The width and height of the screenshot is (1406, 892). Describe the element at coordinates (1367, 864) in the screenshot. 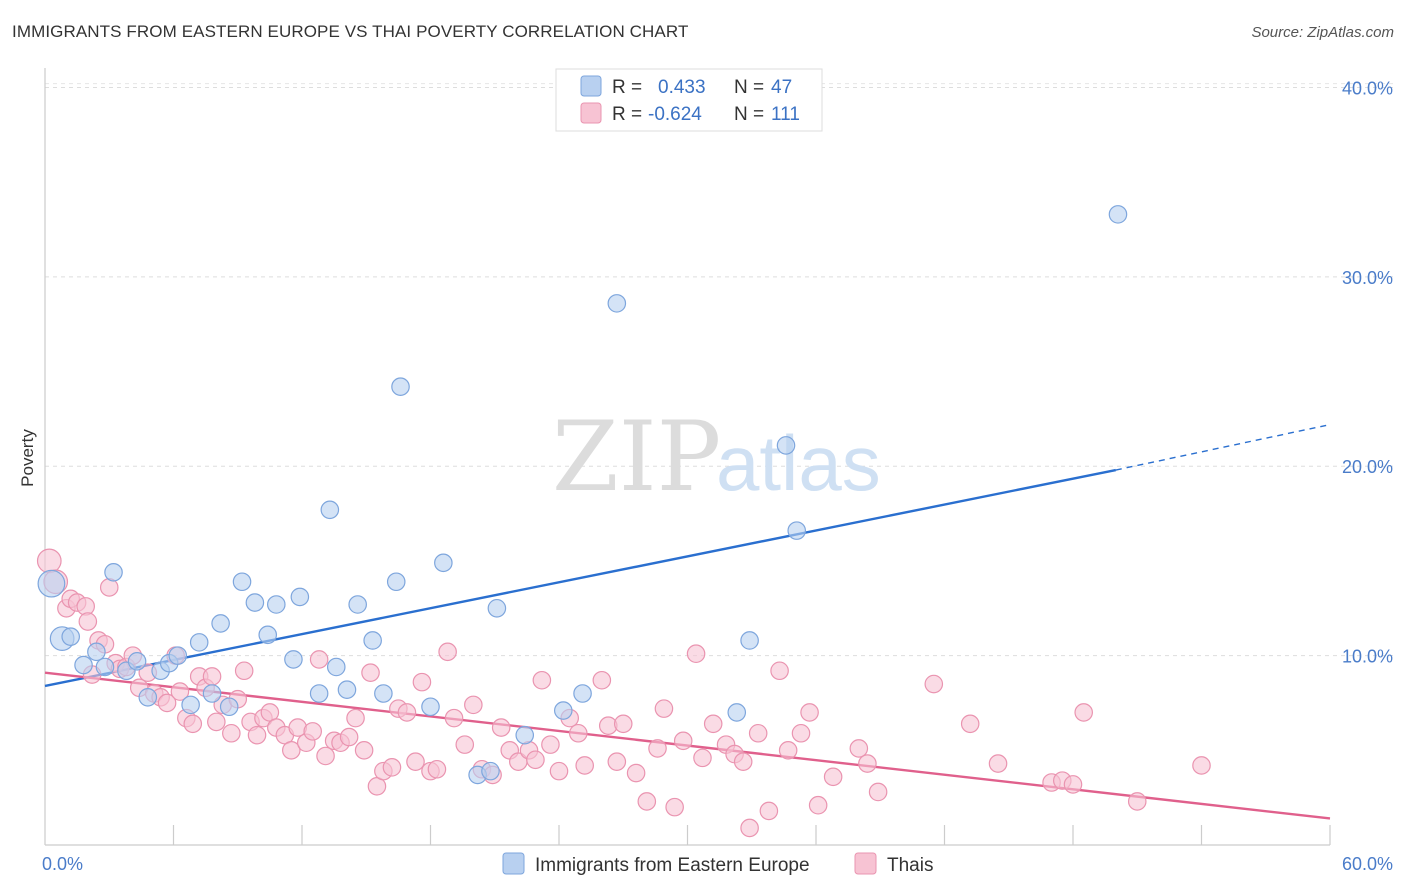

I see `x-tick-label-1: 60.0%` at that location.